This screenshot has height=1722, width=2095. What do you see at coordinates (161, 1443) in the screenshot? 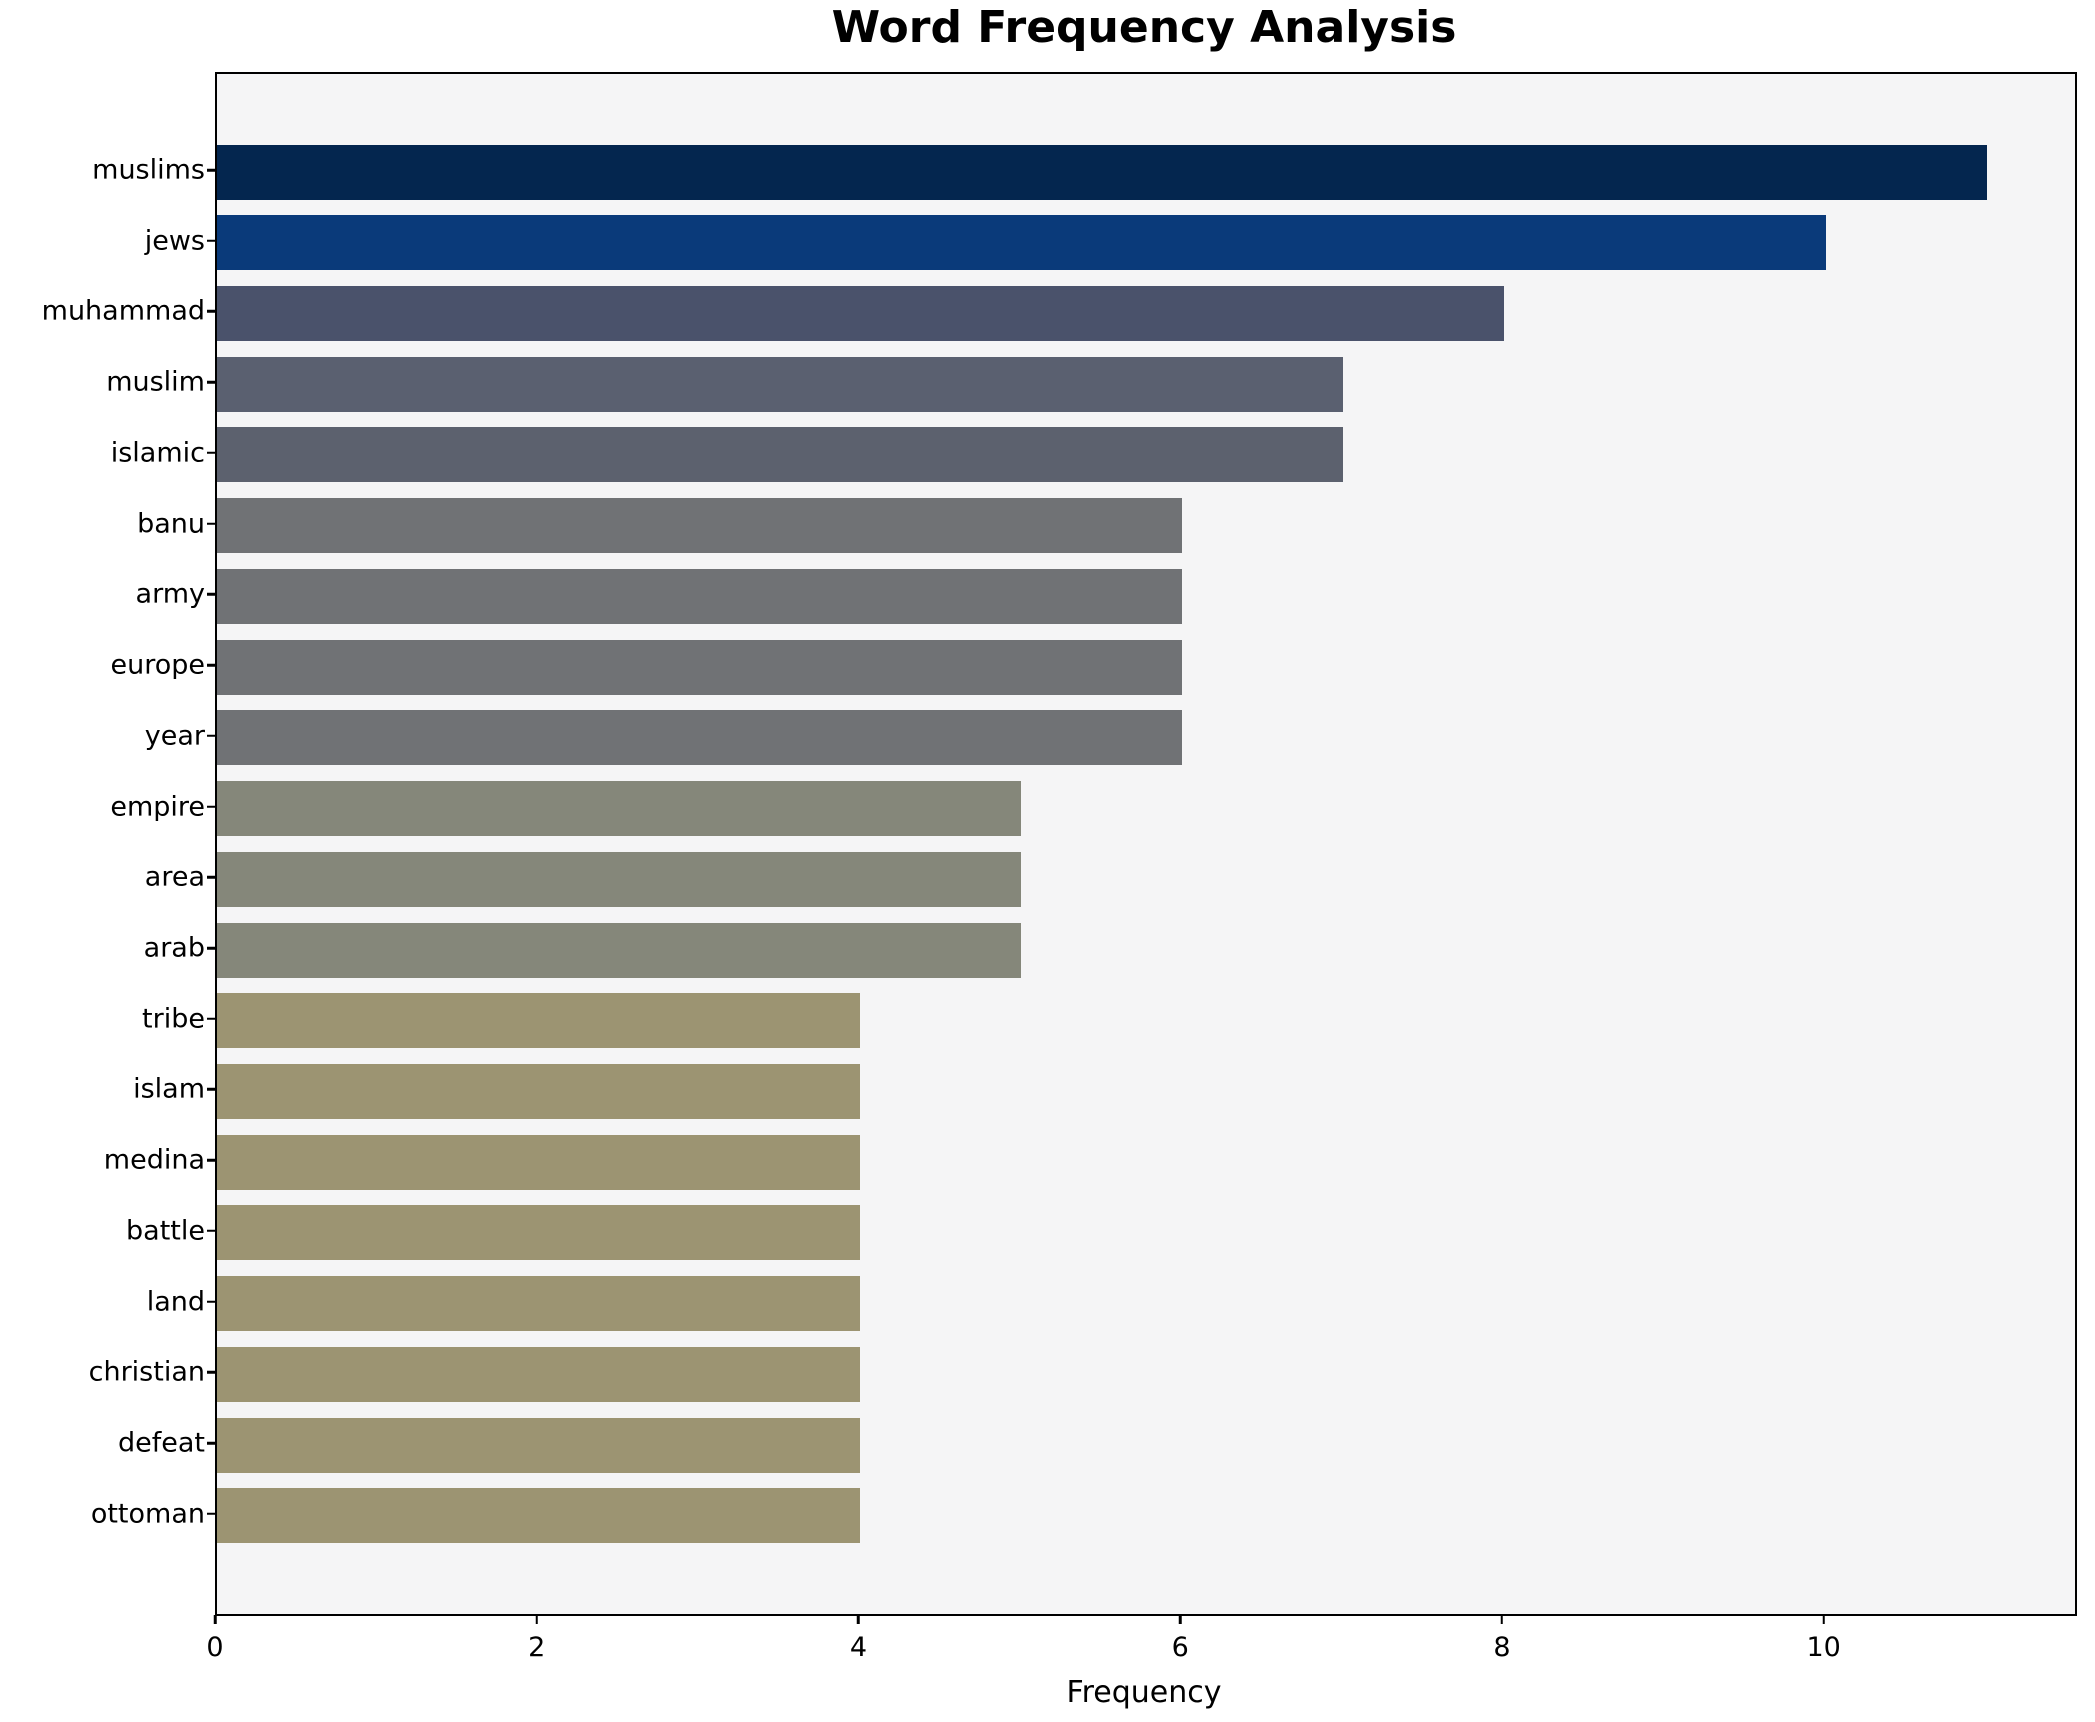
I see `y-tick-label-defeat: defeat` at bounding box center [161, 1443].